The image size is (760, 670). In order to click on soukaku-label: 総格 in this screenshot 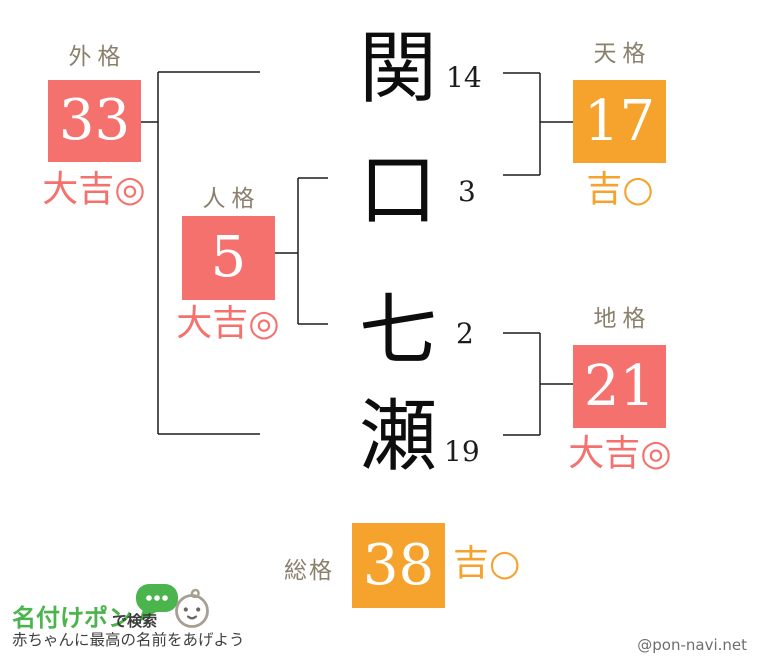, I will do `click(309, 571)`.